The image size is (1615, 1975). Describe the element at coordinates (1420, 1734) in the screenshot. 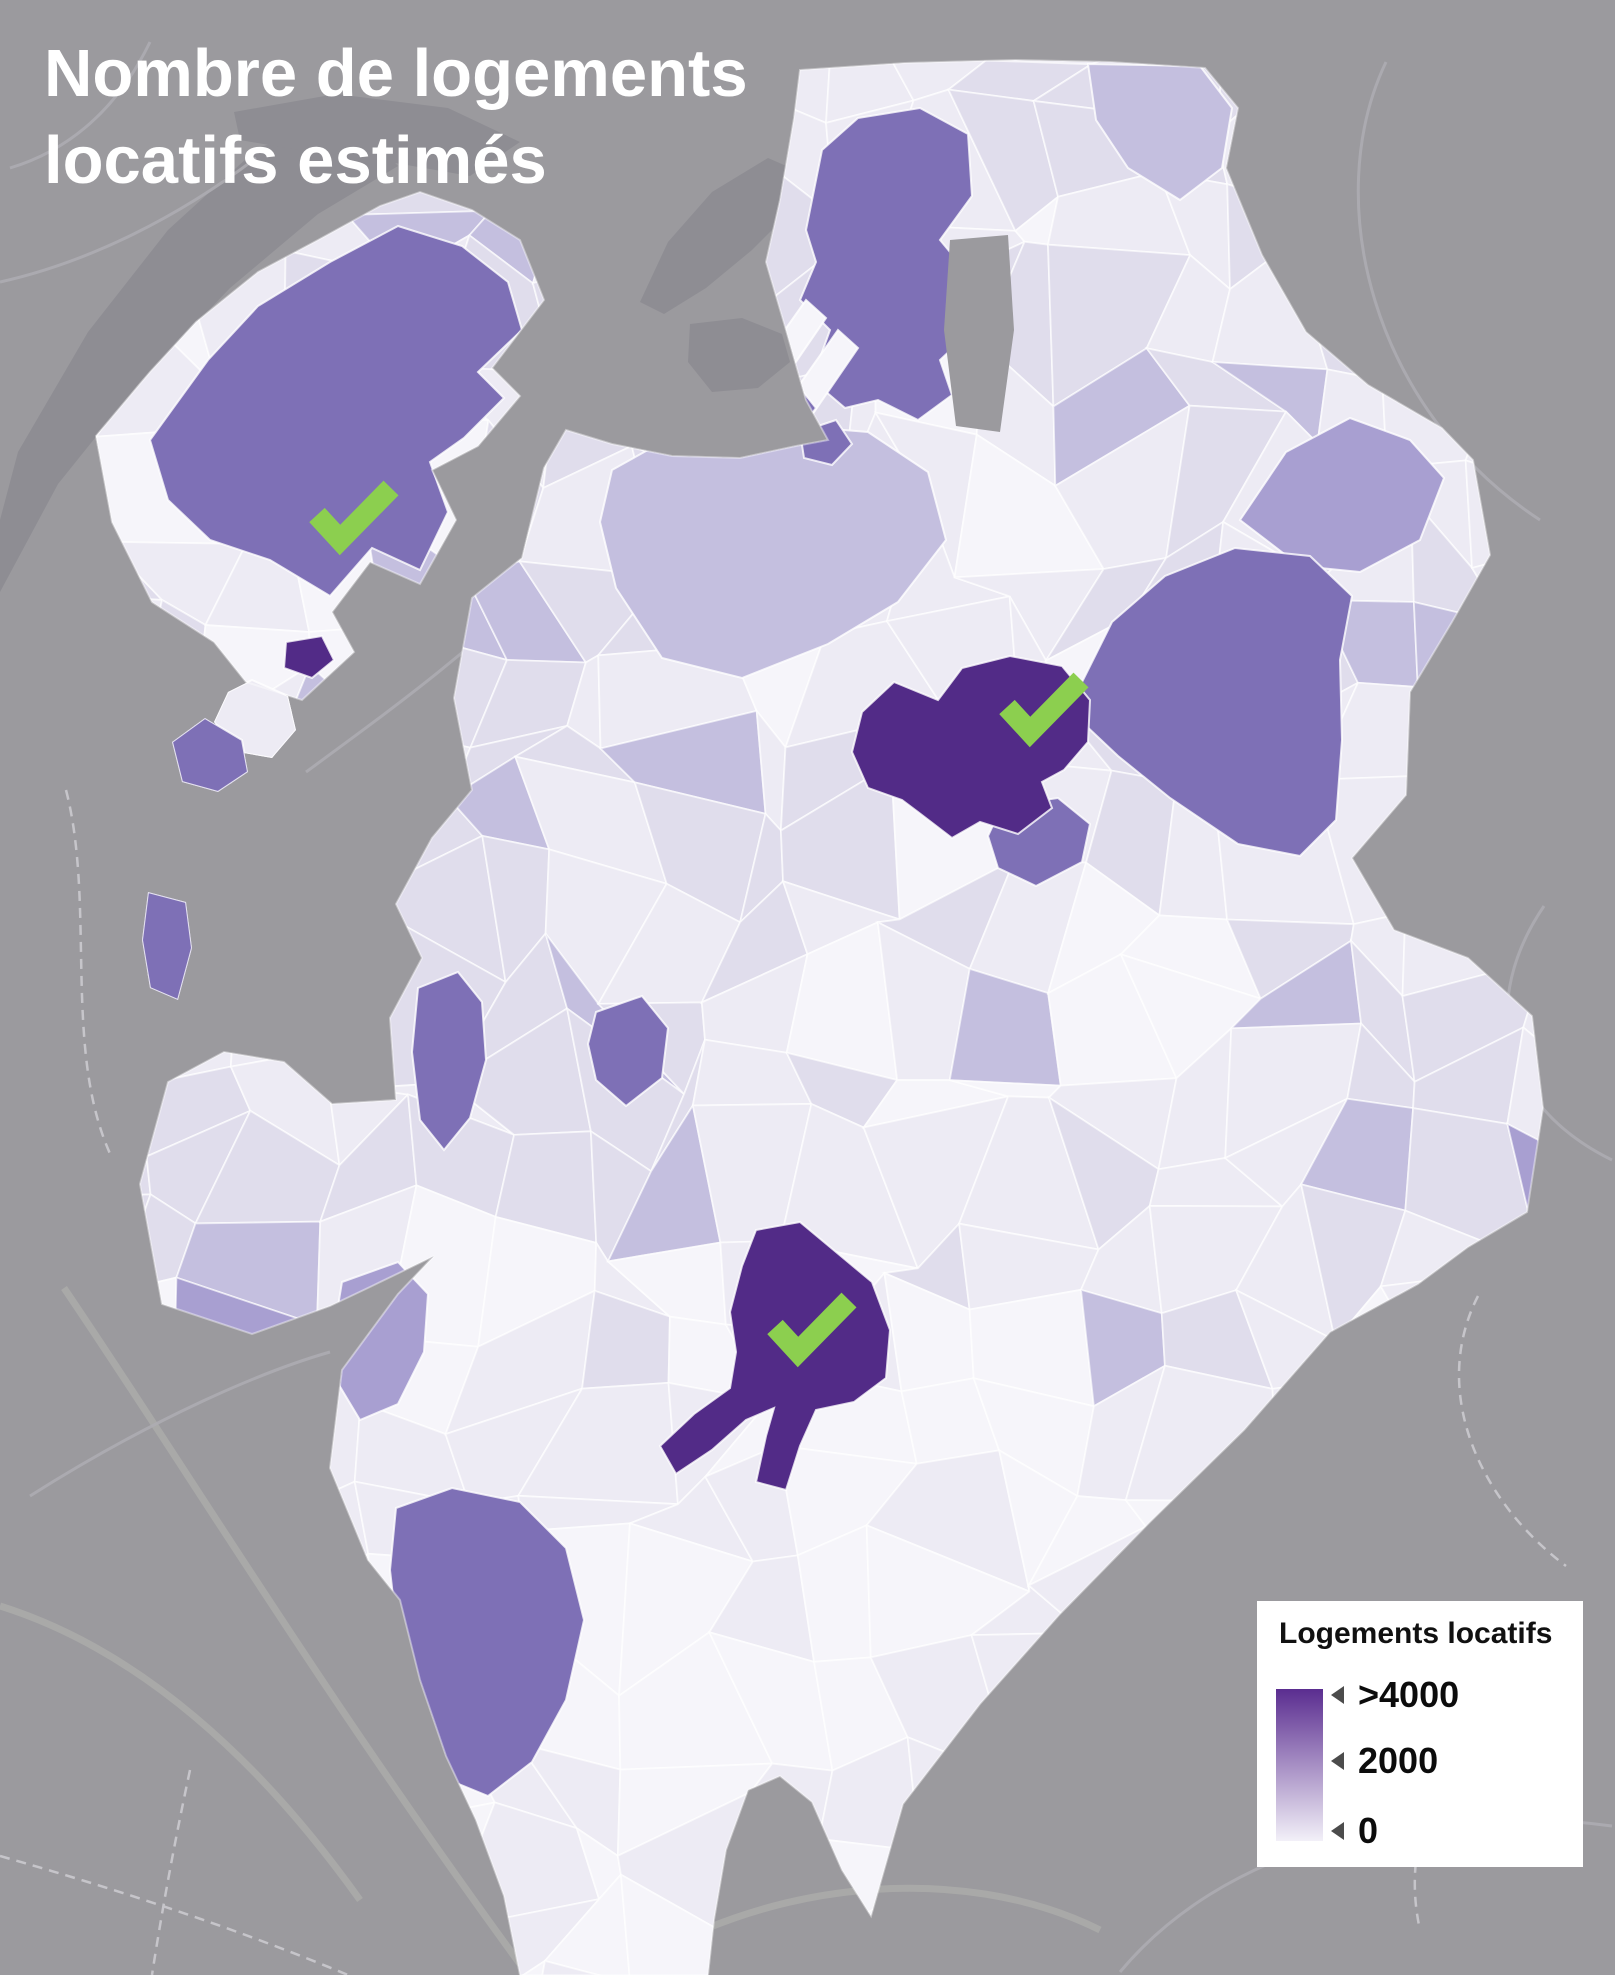

I see `legend-panel: Logements locatifs >4000 2000 0` at that location.